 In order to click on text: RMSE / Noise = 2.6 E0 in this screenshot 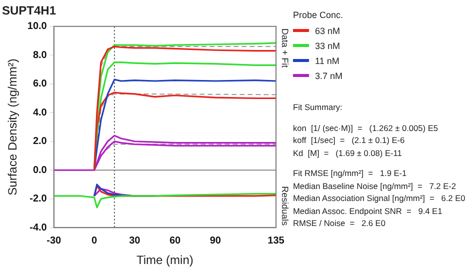, I will do `click(339, 223)`.